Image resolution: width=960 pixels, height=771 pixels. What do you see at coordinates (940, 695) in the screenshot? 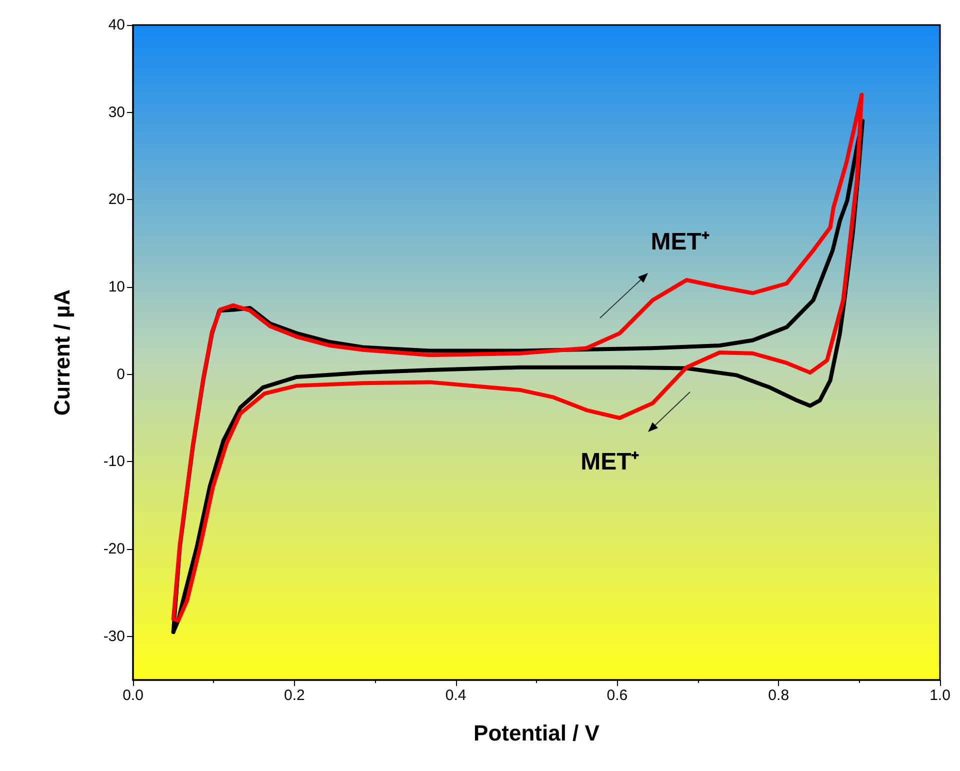
I see `x-tick-label: 1.0` at bounding box center [940, 695].